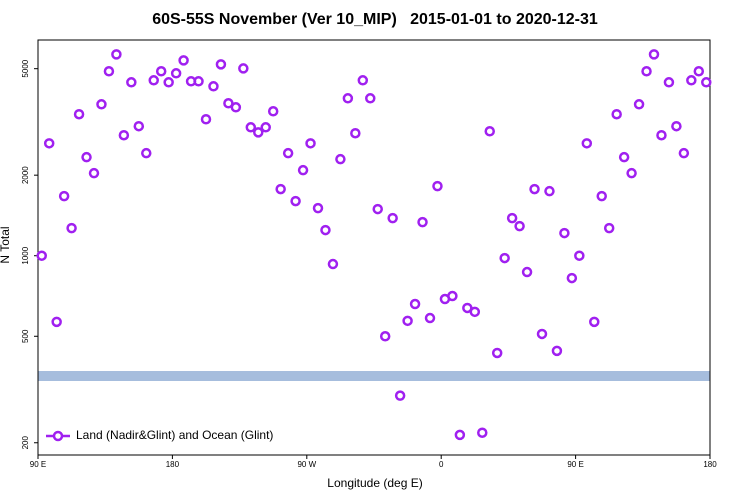 This screenshot has height=500, width=750. Describe the element at coordinates (441, 464) in the screenshot. I see `x-tick-label: 0` at that location.